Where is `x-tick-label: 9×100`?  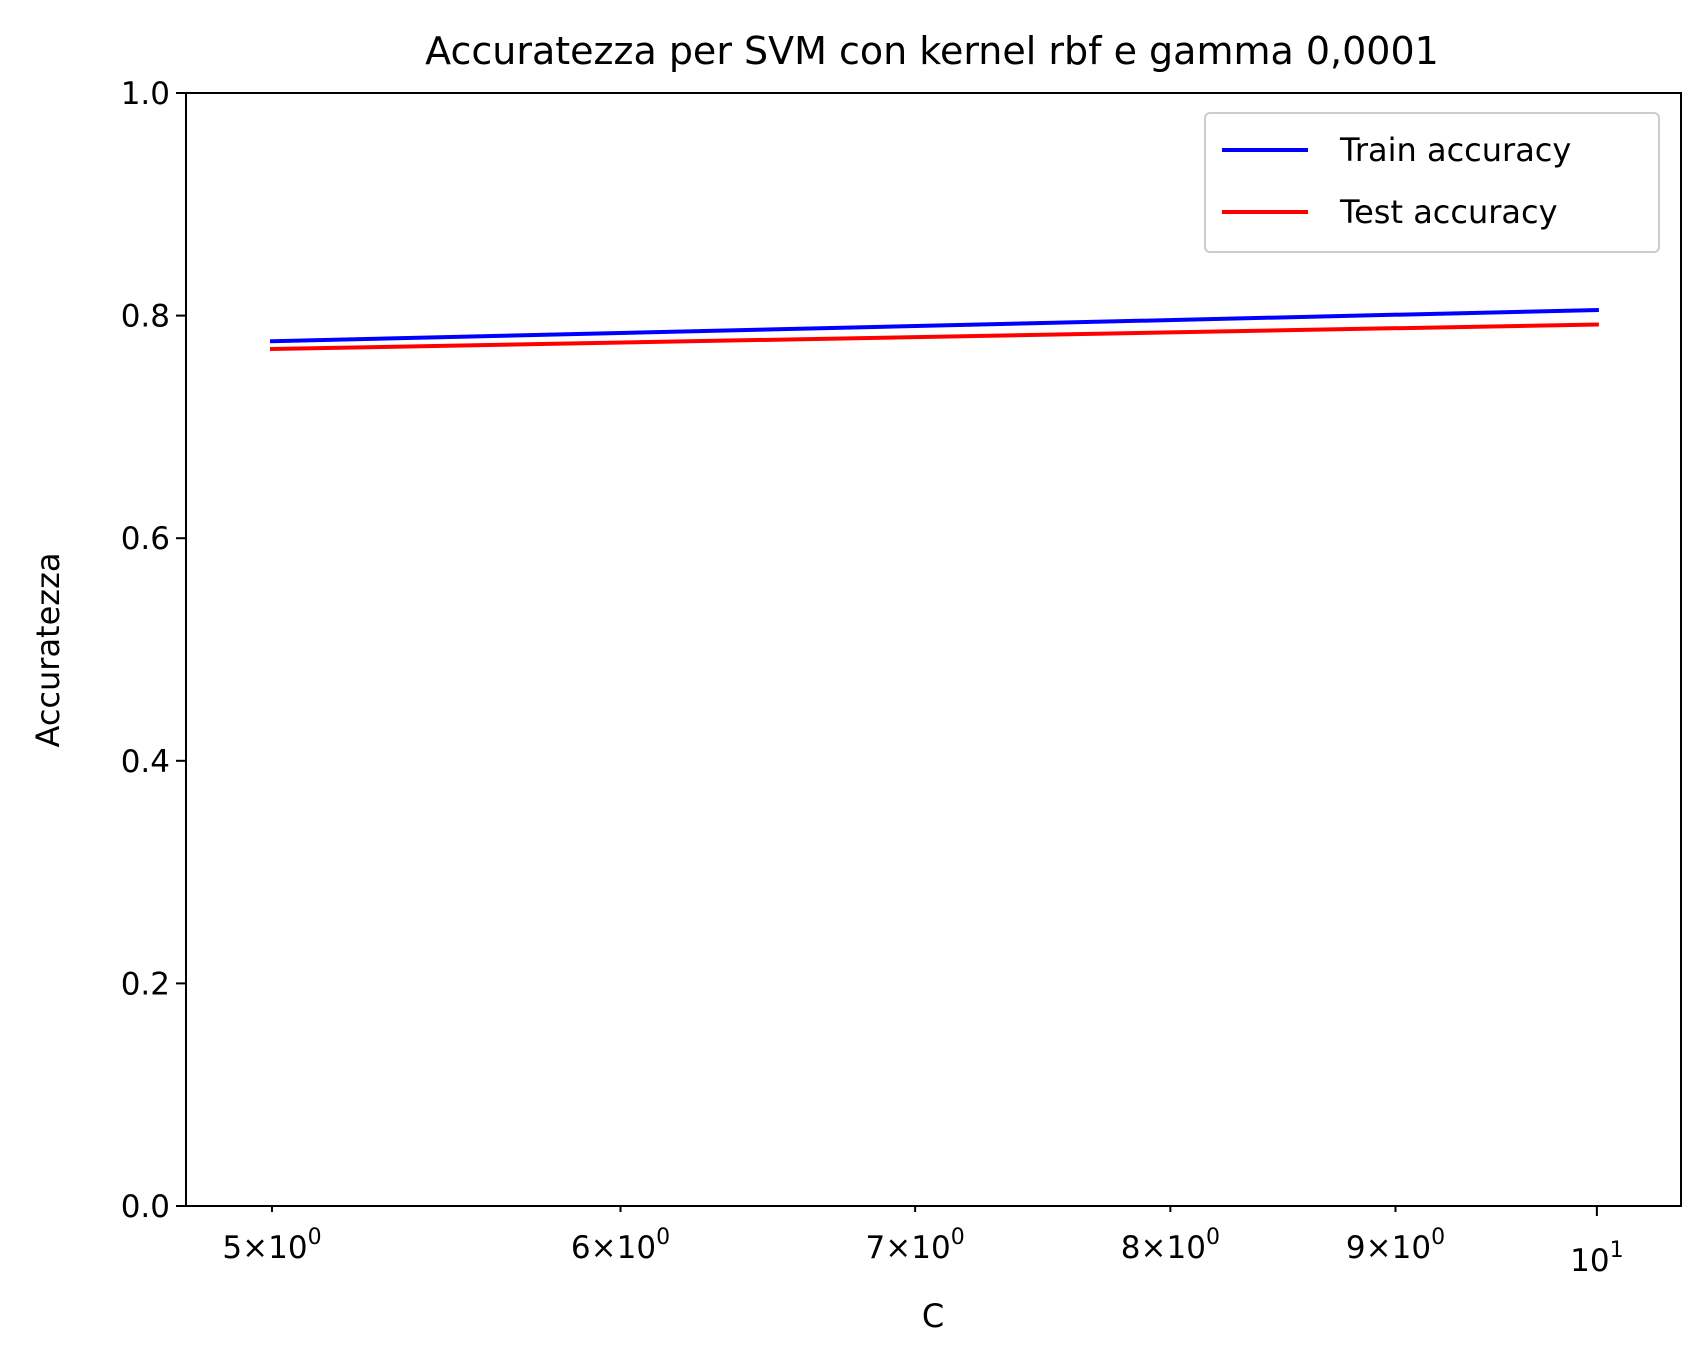 x-tick-label: 9×100 is located at coordinates (1395, 1245).